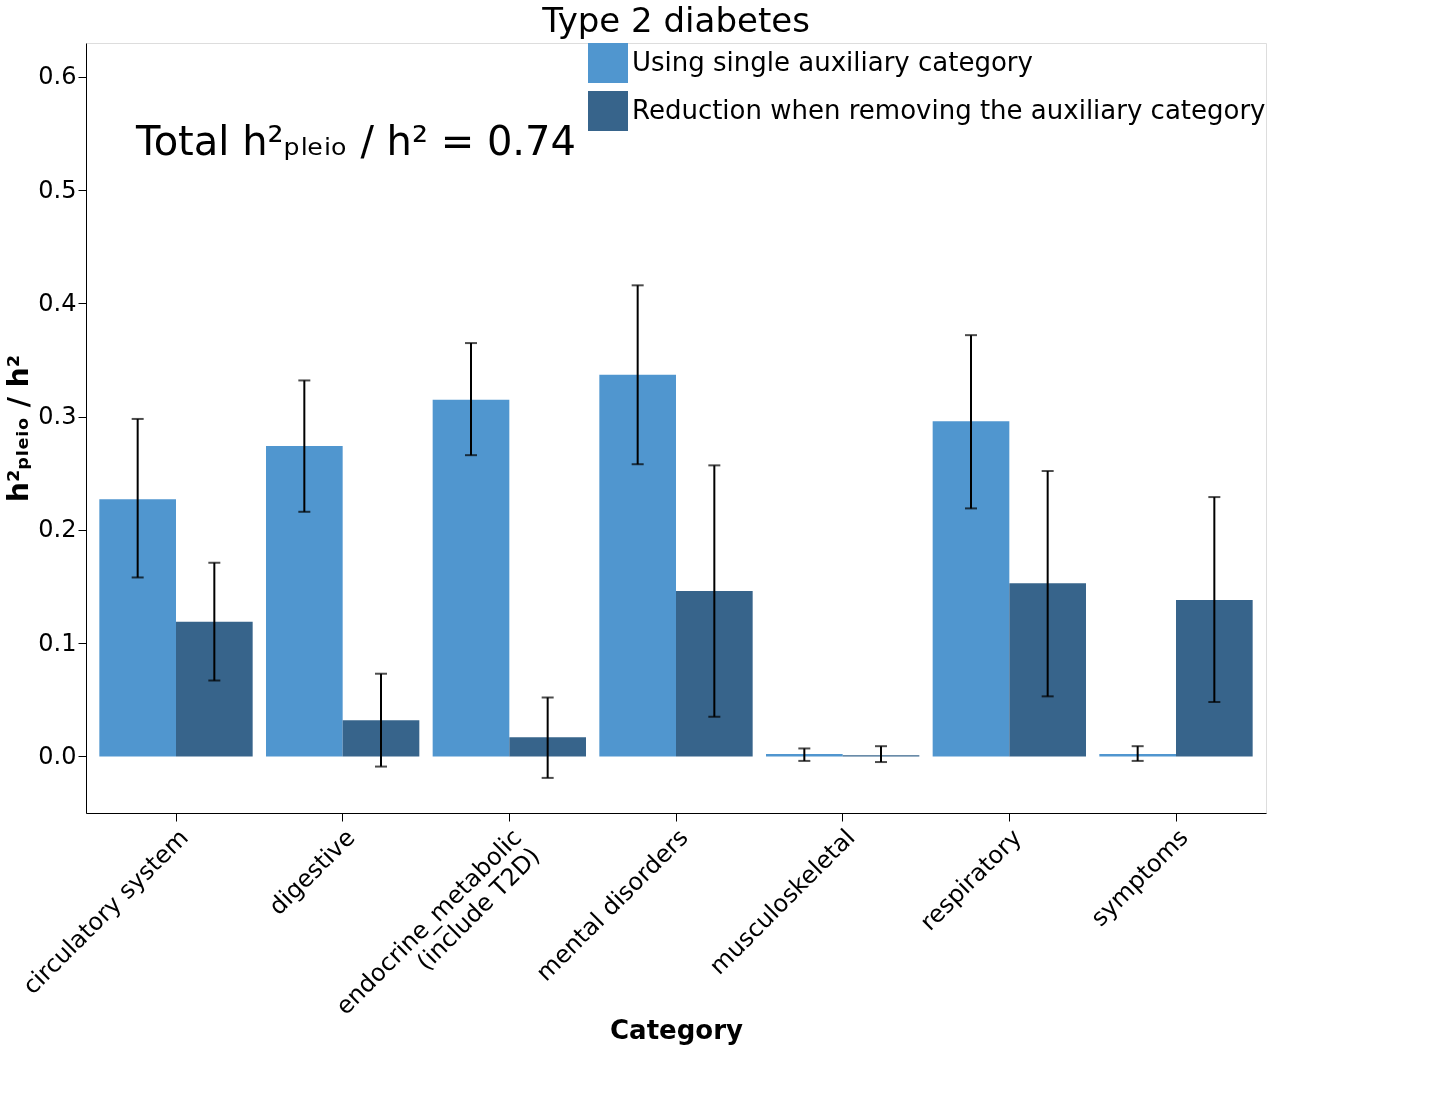 The image size is (1432, 1094). Describe the element at coordinates (57, 642) in the screenshot. I see `y-tick-label: 0.1` at that location.